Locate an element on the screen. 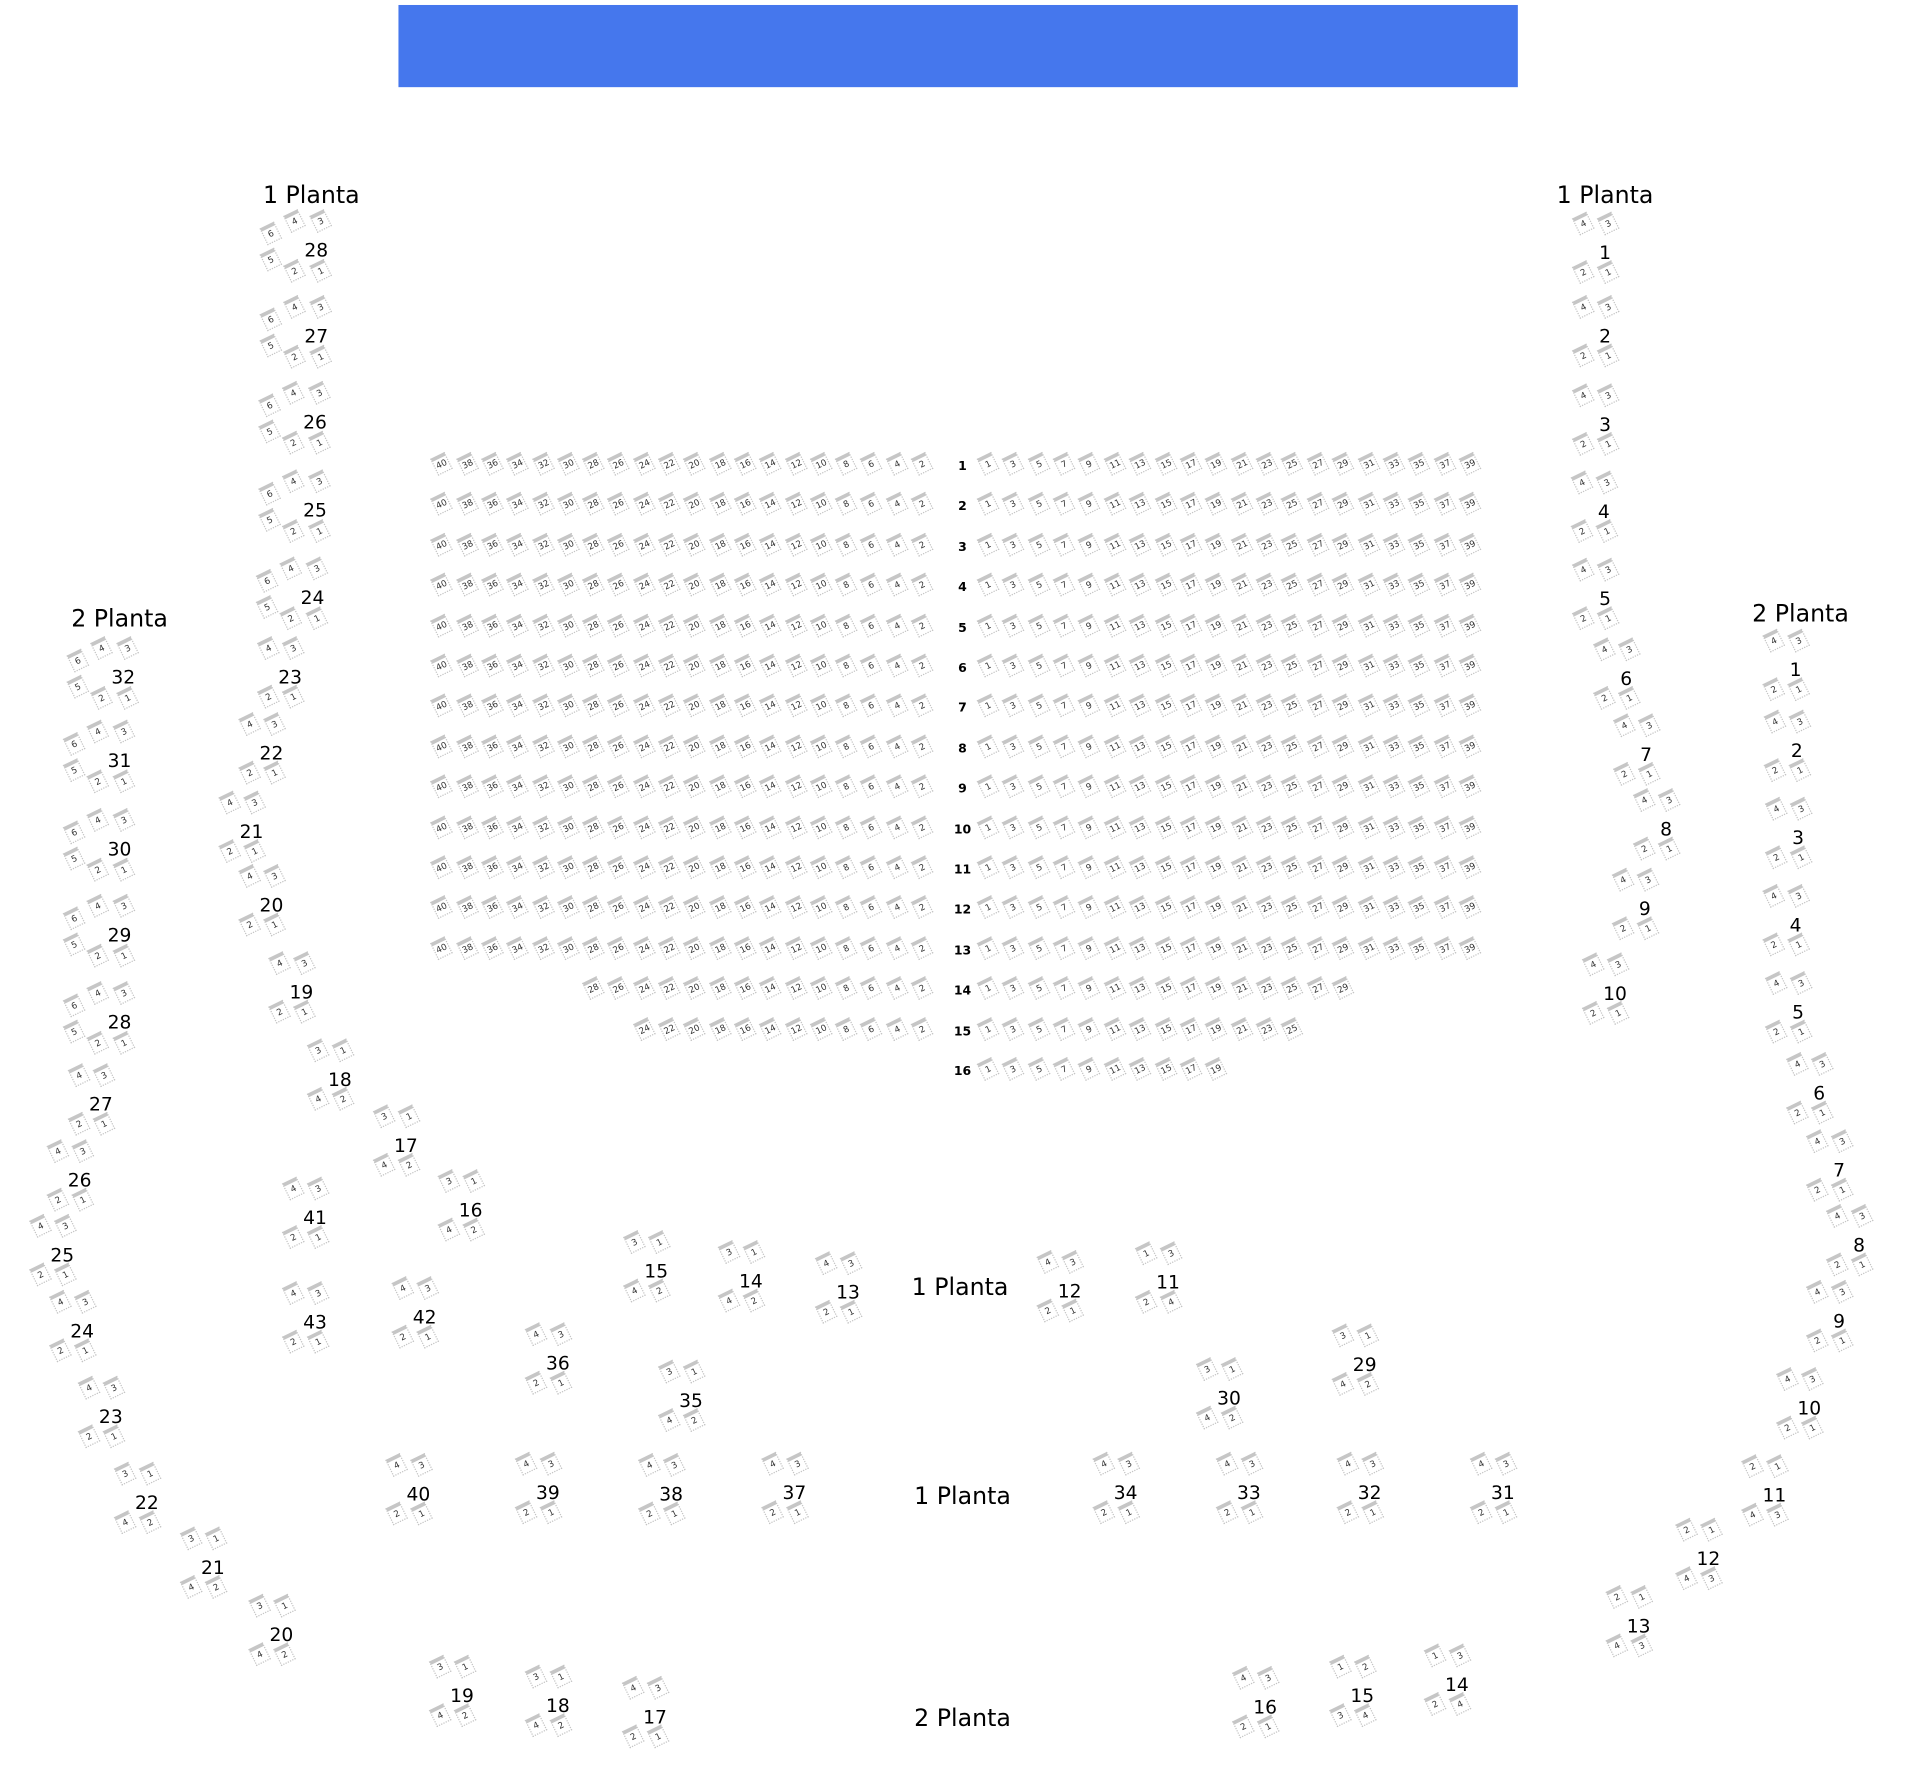 The height and width of the screenshot is (1771, 1930). box-label: 21 is located at coordinates (213, 1567).